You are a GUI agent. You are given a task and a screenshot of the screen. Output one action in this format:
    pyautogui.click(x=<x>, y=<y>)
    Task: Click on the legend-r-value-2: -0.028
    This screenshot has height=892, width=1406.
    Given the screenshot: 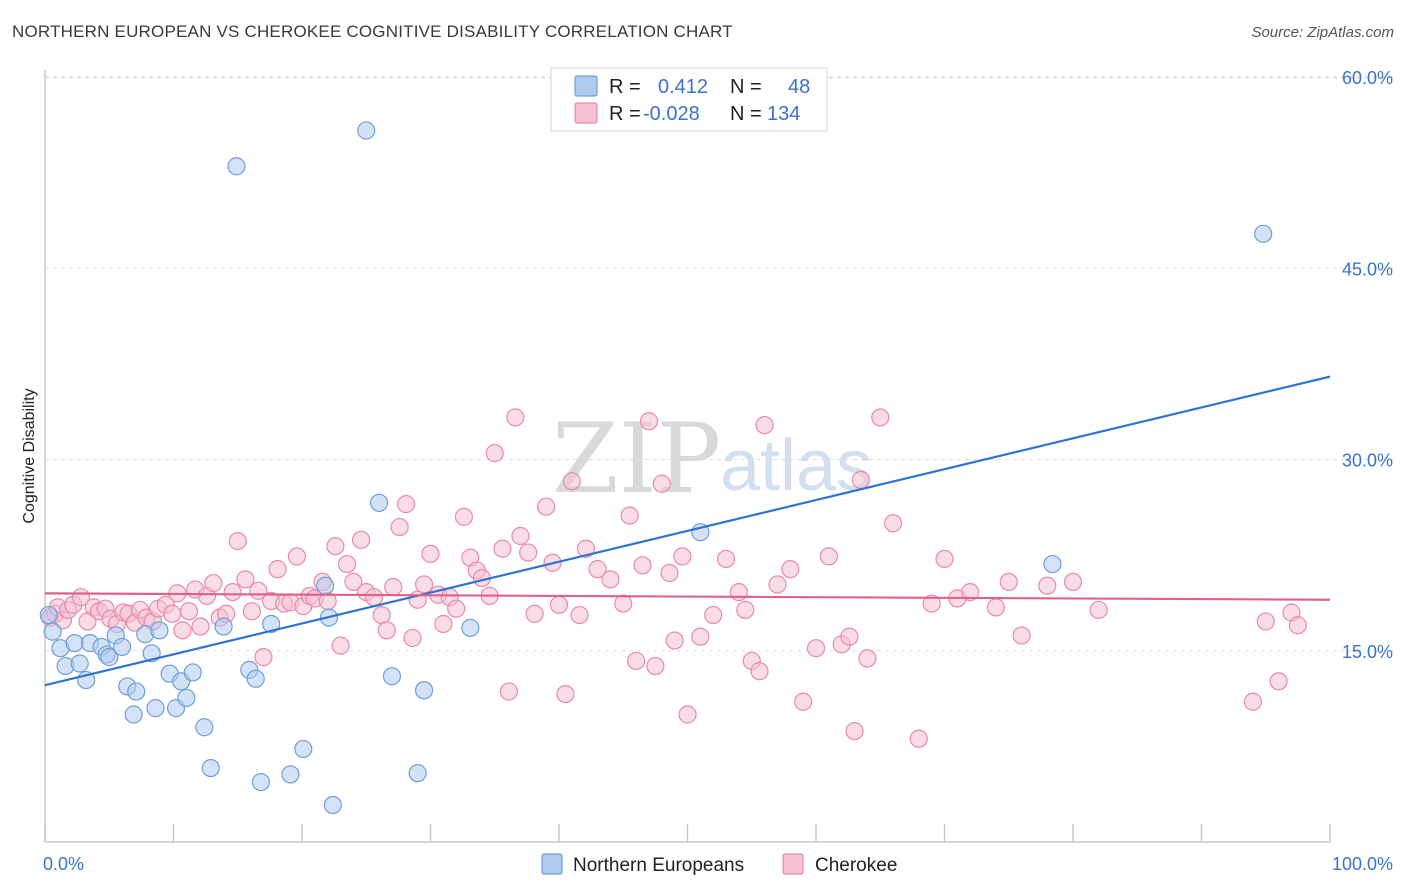 What is the action you would take?
    pyautogui.click(x=671, y=114)
    